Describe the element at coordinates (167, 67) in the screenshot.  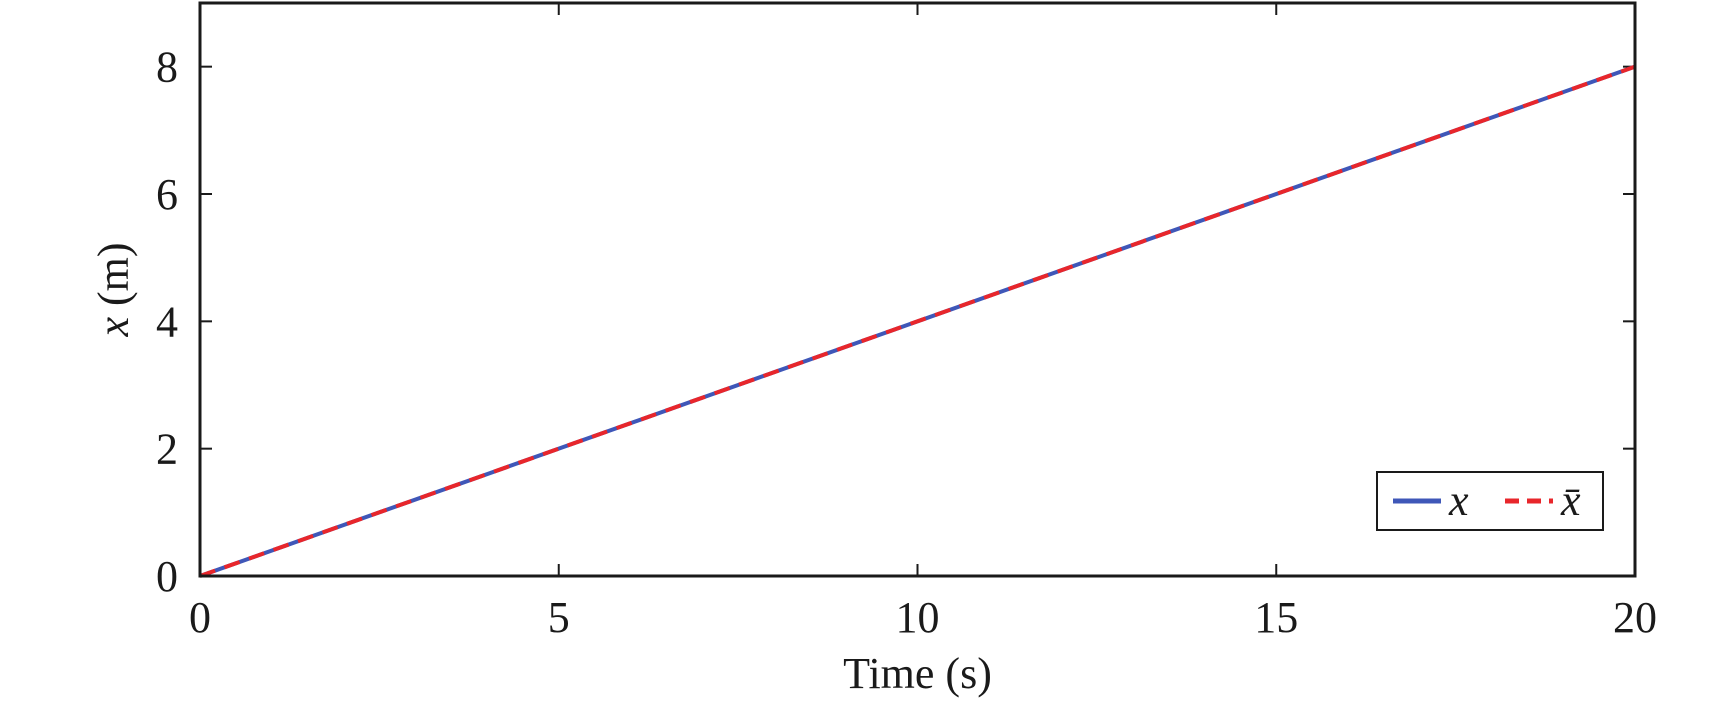
I see `y-tick-label: 8` at that location.